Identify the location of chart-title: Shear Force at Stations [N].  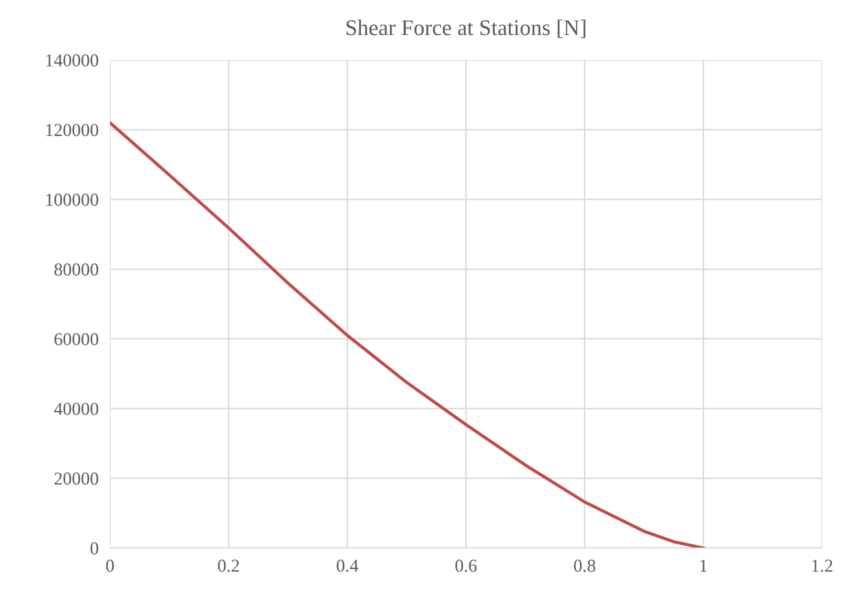
(466, 29).